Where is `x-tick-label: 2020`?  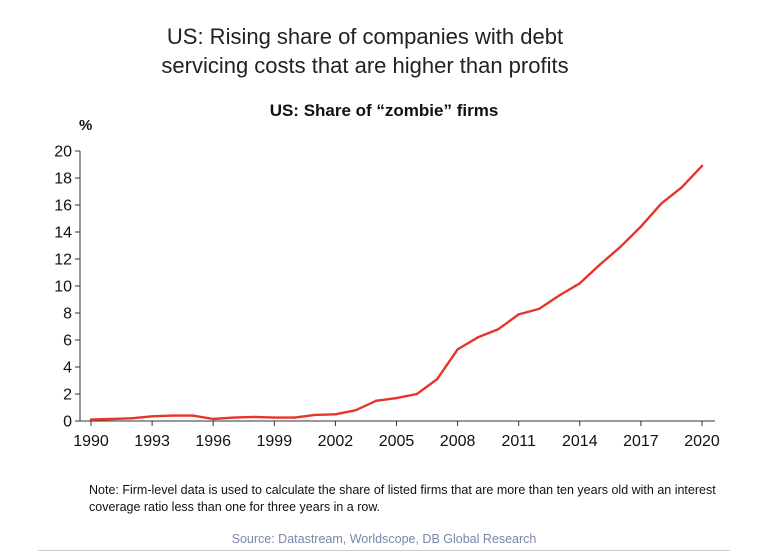 x-tick-label: 2020 is located at coordinates (702, 441).